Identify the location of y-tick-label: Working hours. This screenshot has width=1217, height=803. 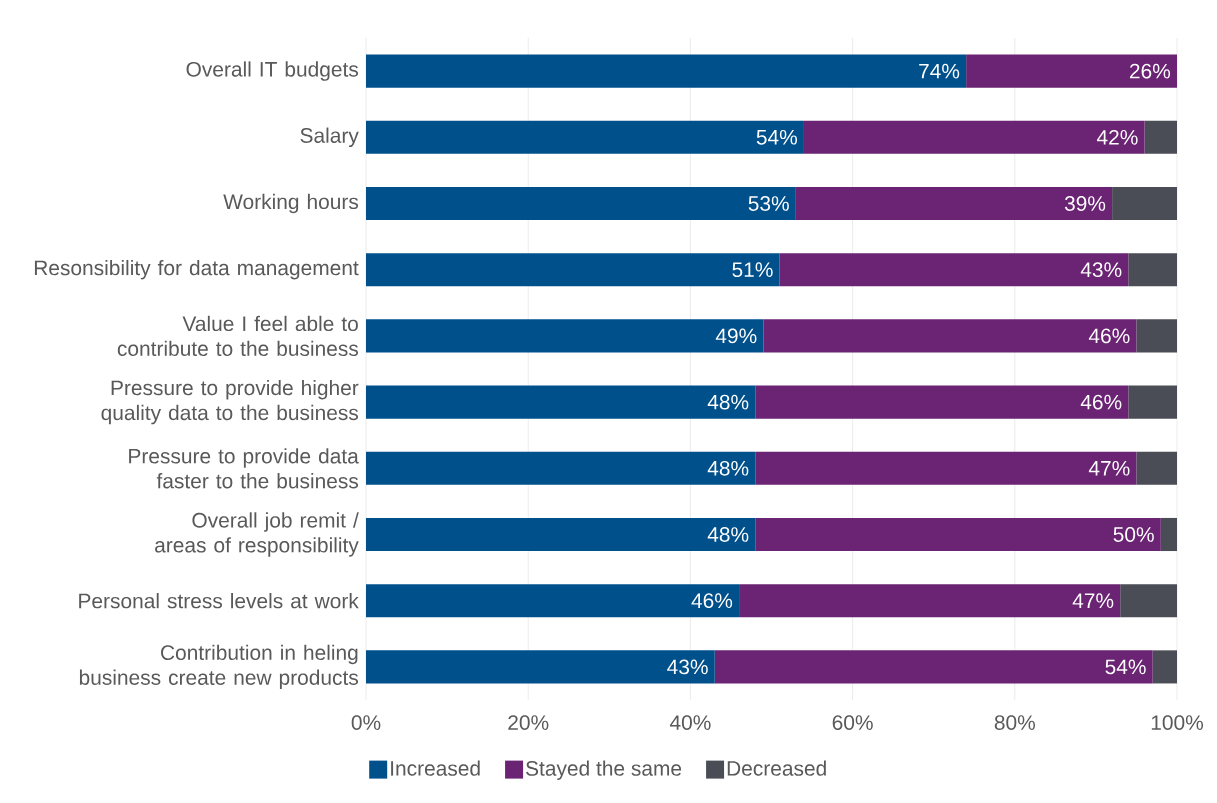
(291, 203).